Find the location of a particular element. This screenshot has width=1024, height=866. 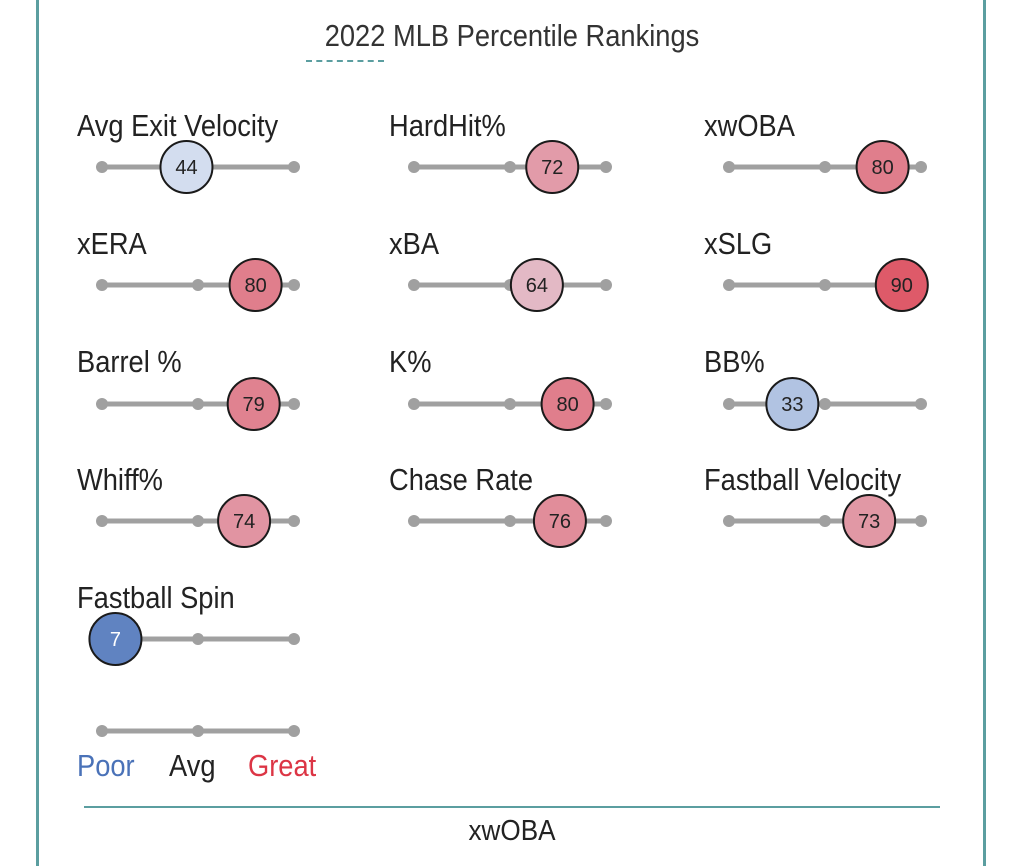

slider-xera-tick-avg is located at coordinates (198, 285).